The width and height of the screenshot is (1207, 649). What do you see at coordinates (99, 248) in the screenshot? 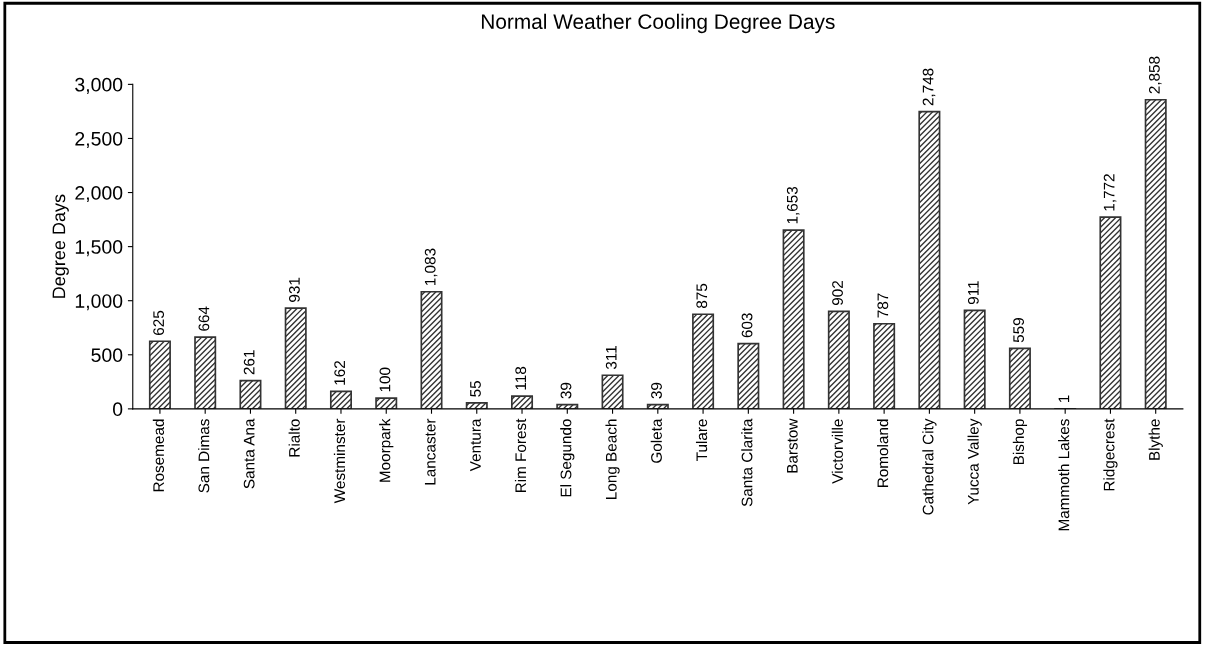
I see `y-tick-label: 1,500` at bounding box center [99, 248].